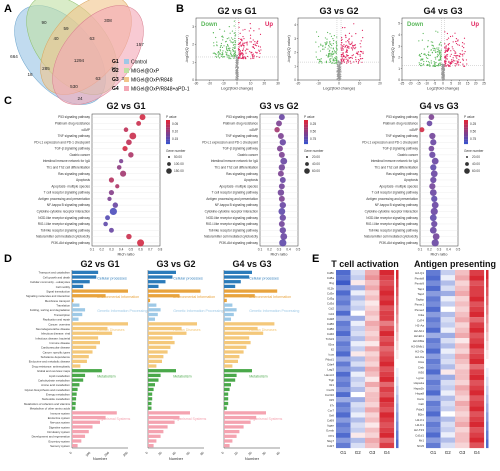  Describe the element at coordinates (50, 409) in the screenshot. I see `bar-category-label: Metabolism of other amino acids` at that location.